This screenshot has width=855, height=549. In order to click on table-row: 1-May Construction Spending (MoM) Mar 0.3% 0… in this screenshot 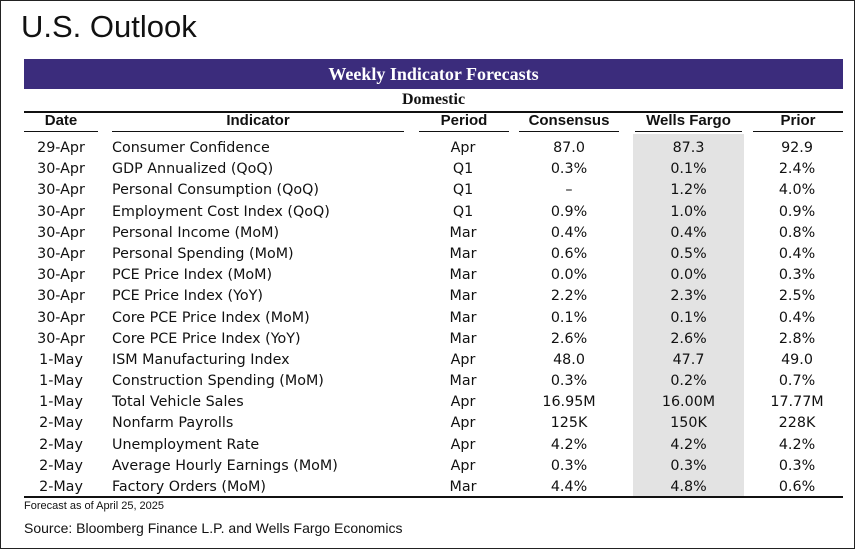, I will do `click(428, 381)`.